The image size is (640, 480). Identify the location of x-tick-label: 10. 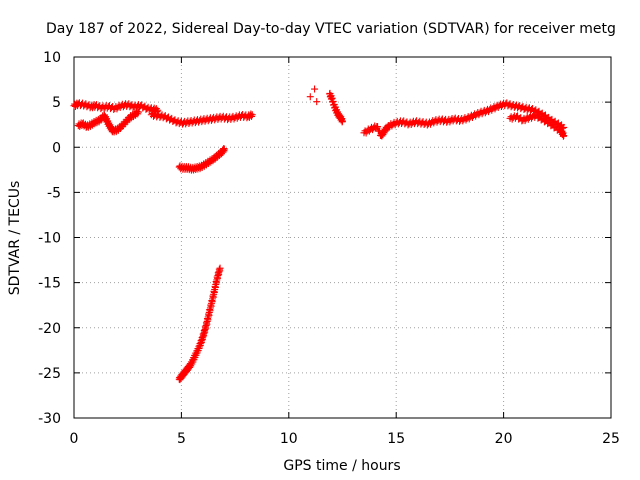
(289, 439).